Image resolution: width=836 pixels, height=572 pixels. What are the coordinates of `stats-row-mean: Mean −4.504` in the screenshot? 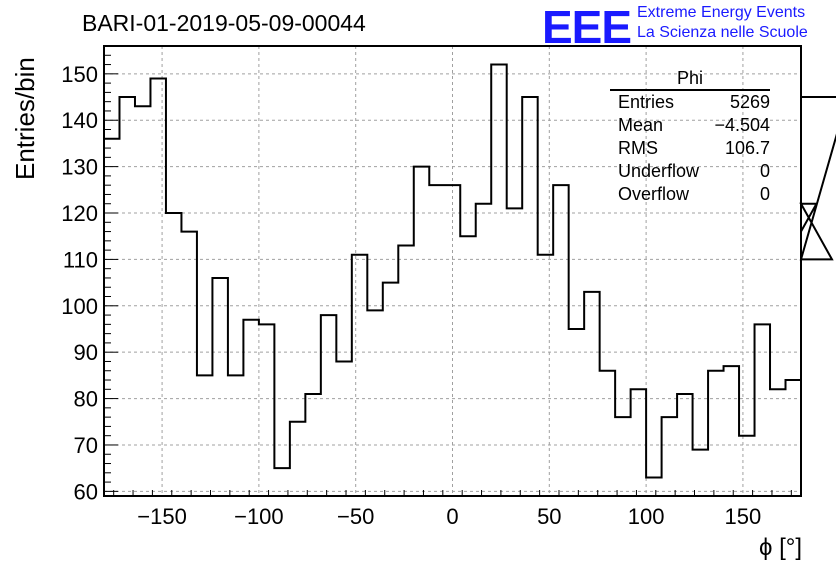 It's located at (690, 125).